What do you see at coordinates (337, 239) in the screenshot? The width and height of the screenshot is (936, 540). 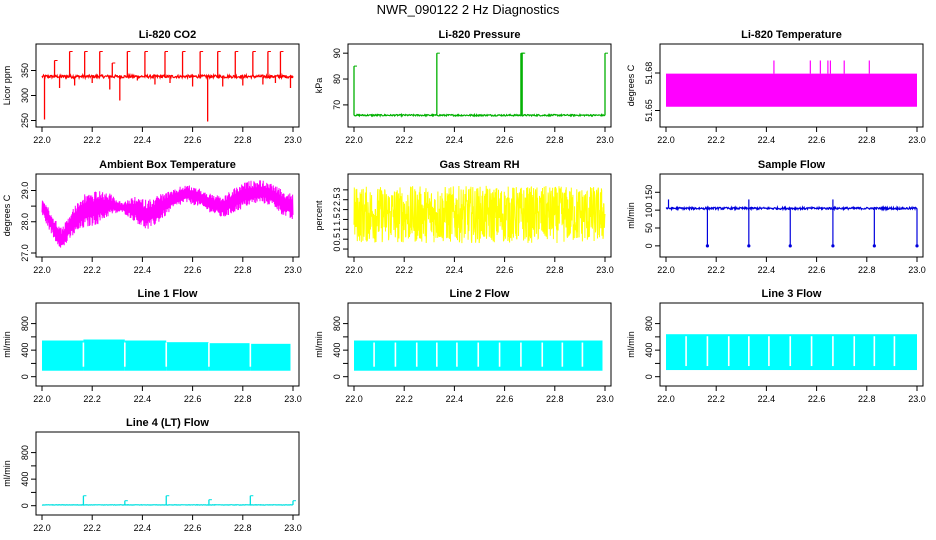 I see `y-tick-label: 0.5` at bounding box center [337, 239].